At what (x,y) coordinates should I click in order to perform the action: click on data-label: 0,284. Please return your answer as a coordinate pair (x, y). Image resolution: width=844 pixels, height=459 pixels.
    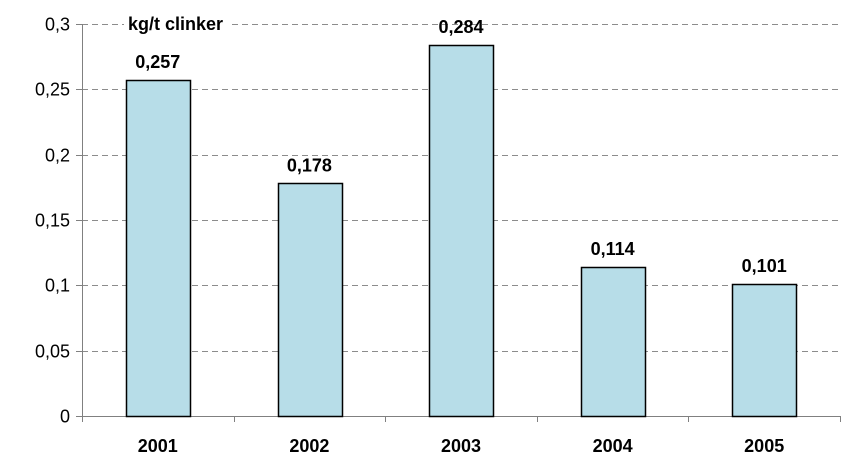
    Looking at the image, I should click on (460, 27).